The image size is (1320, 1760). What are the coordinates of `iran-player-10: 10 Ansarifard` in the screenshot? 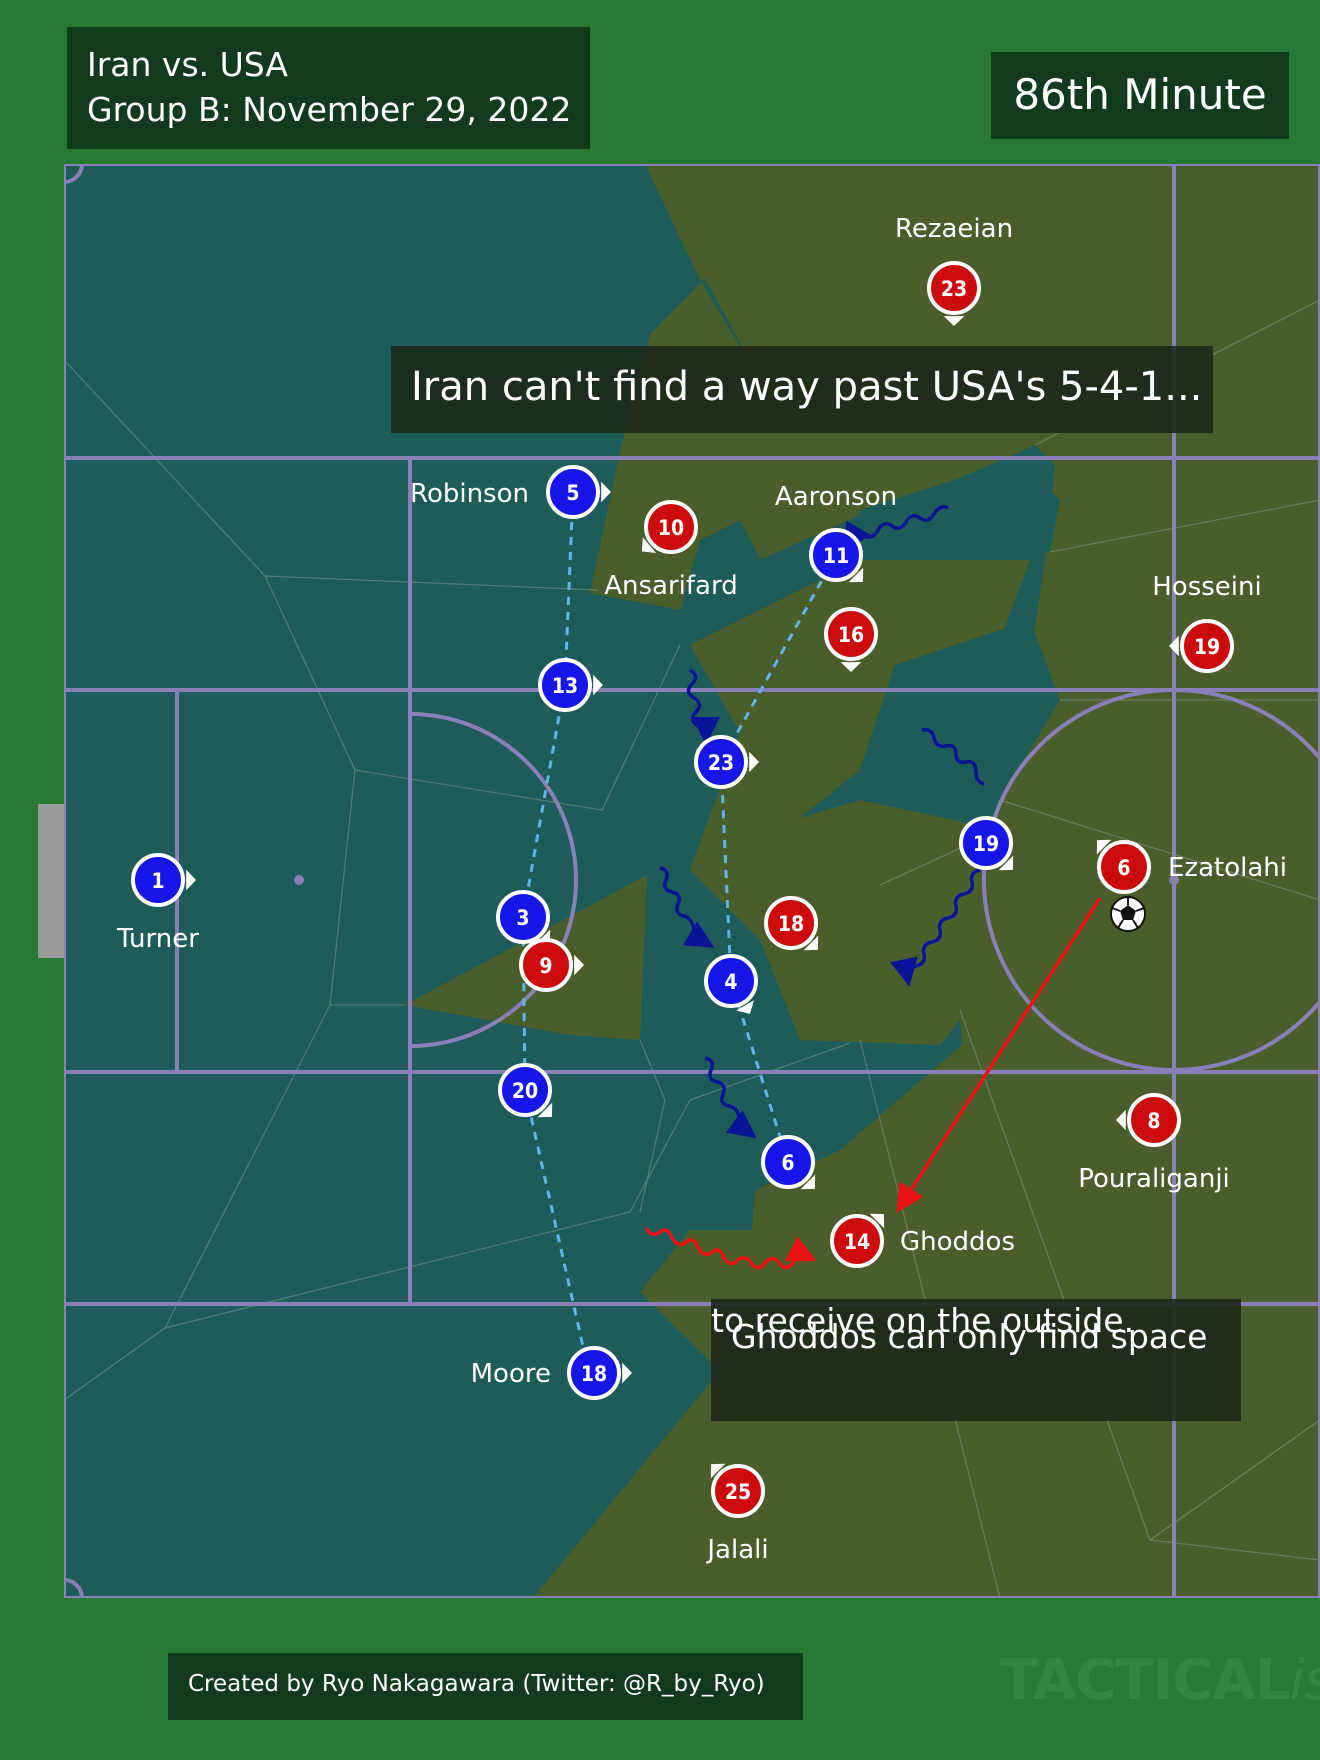 It's located at (671, 550).